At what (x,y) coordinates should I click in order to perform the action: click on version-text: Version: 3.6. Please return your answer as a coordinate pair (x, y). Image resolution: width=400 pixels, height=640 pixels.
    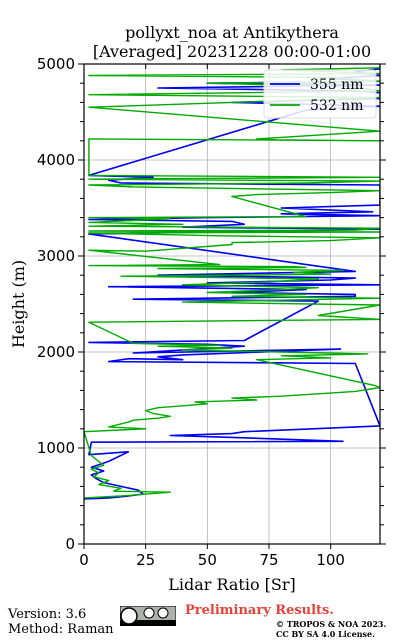
    Looking at the image, I should click on (47, 614).